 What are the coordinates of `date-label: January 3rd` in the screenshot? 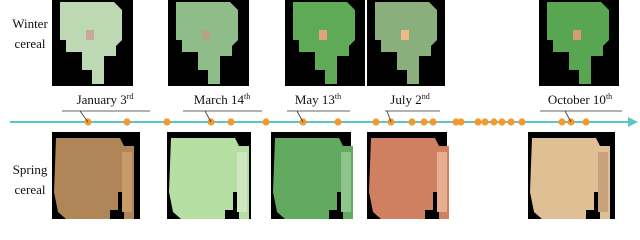 It's located at (106, 107).